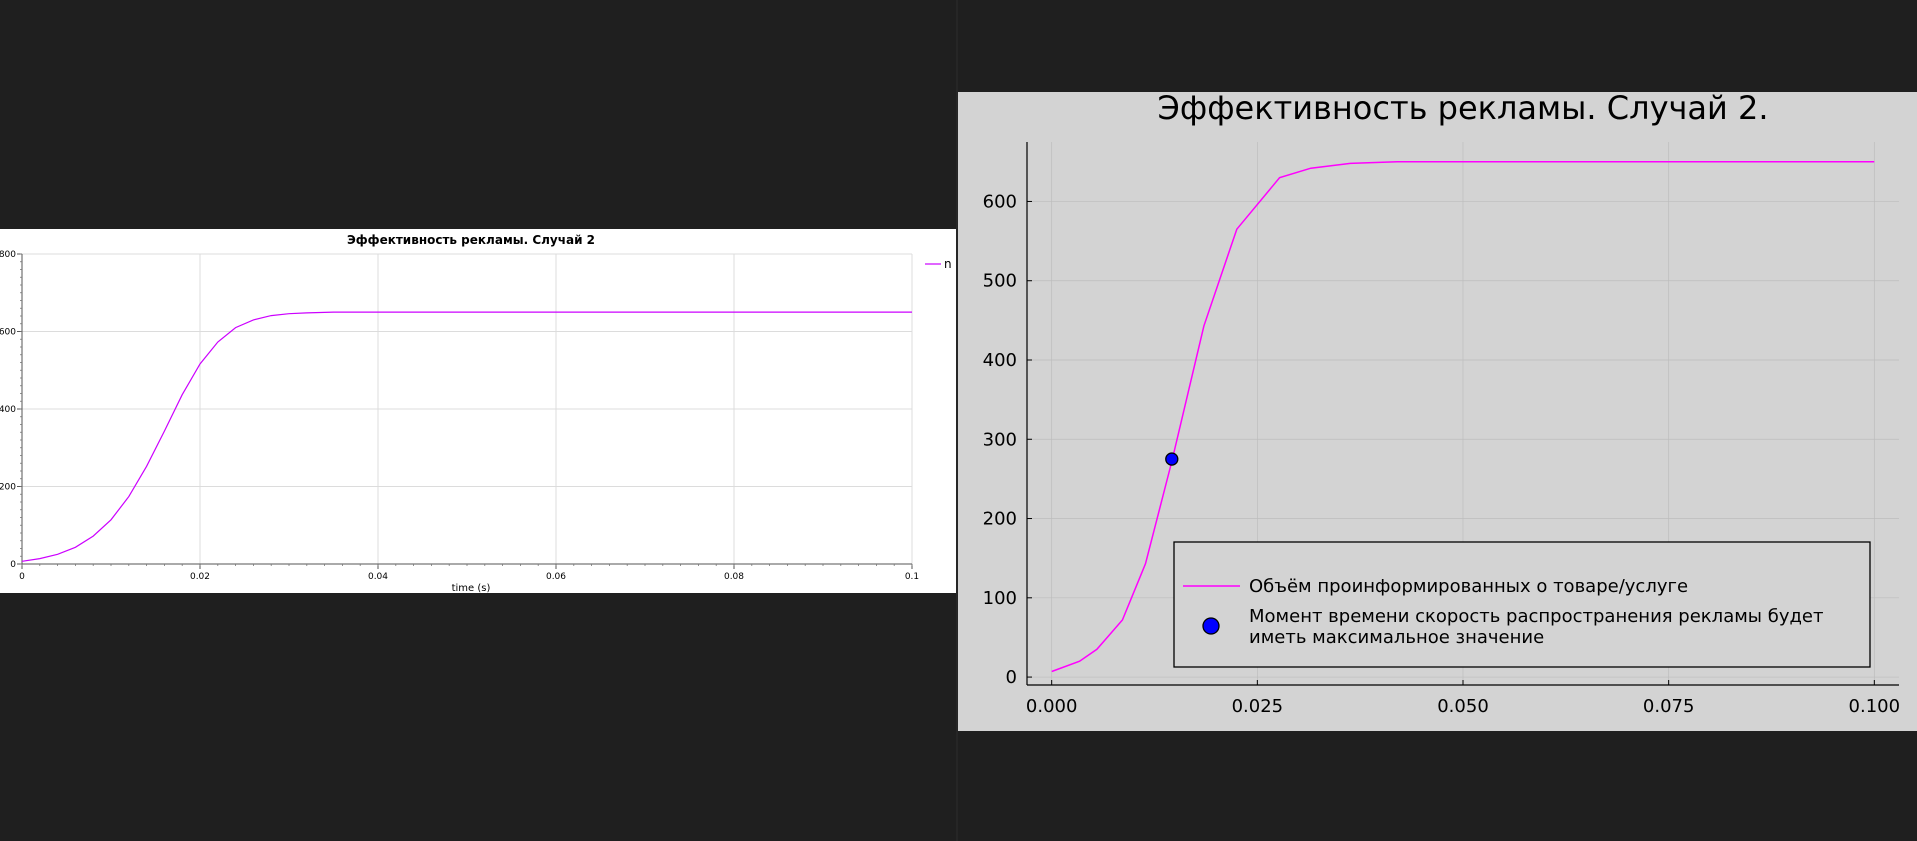 This screenshot has height=841, width=1917. What do you see at coordinates (948, 264) in the screenshot?
I see `legend-label: n` at bounding box center [948, 264].